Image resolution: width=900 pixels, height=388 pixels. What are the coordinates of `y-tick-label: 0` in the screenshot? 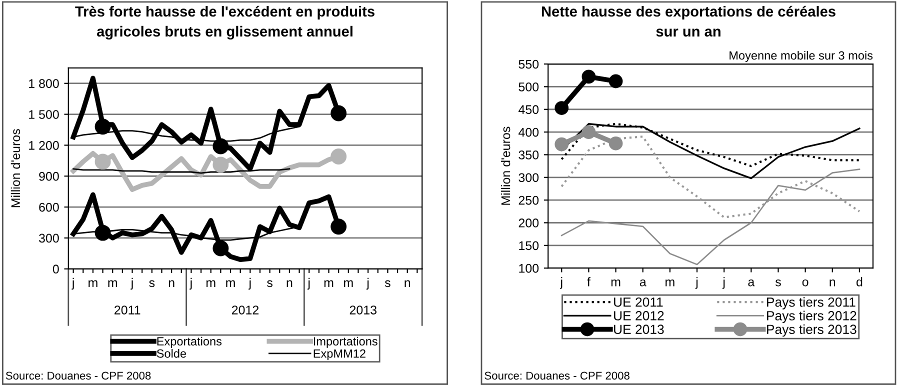 It's located at (55, 269).